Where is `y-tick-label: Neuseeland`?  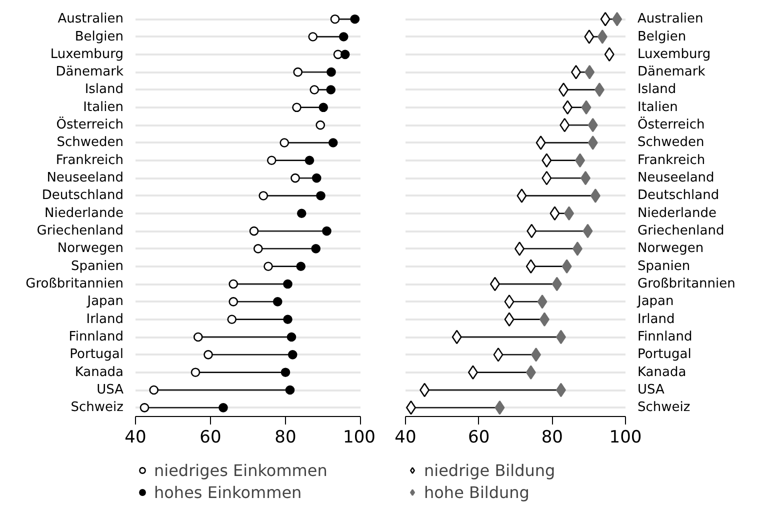
y-tick-label: Neuseeland is located at coordinates (85, 178).